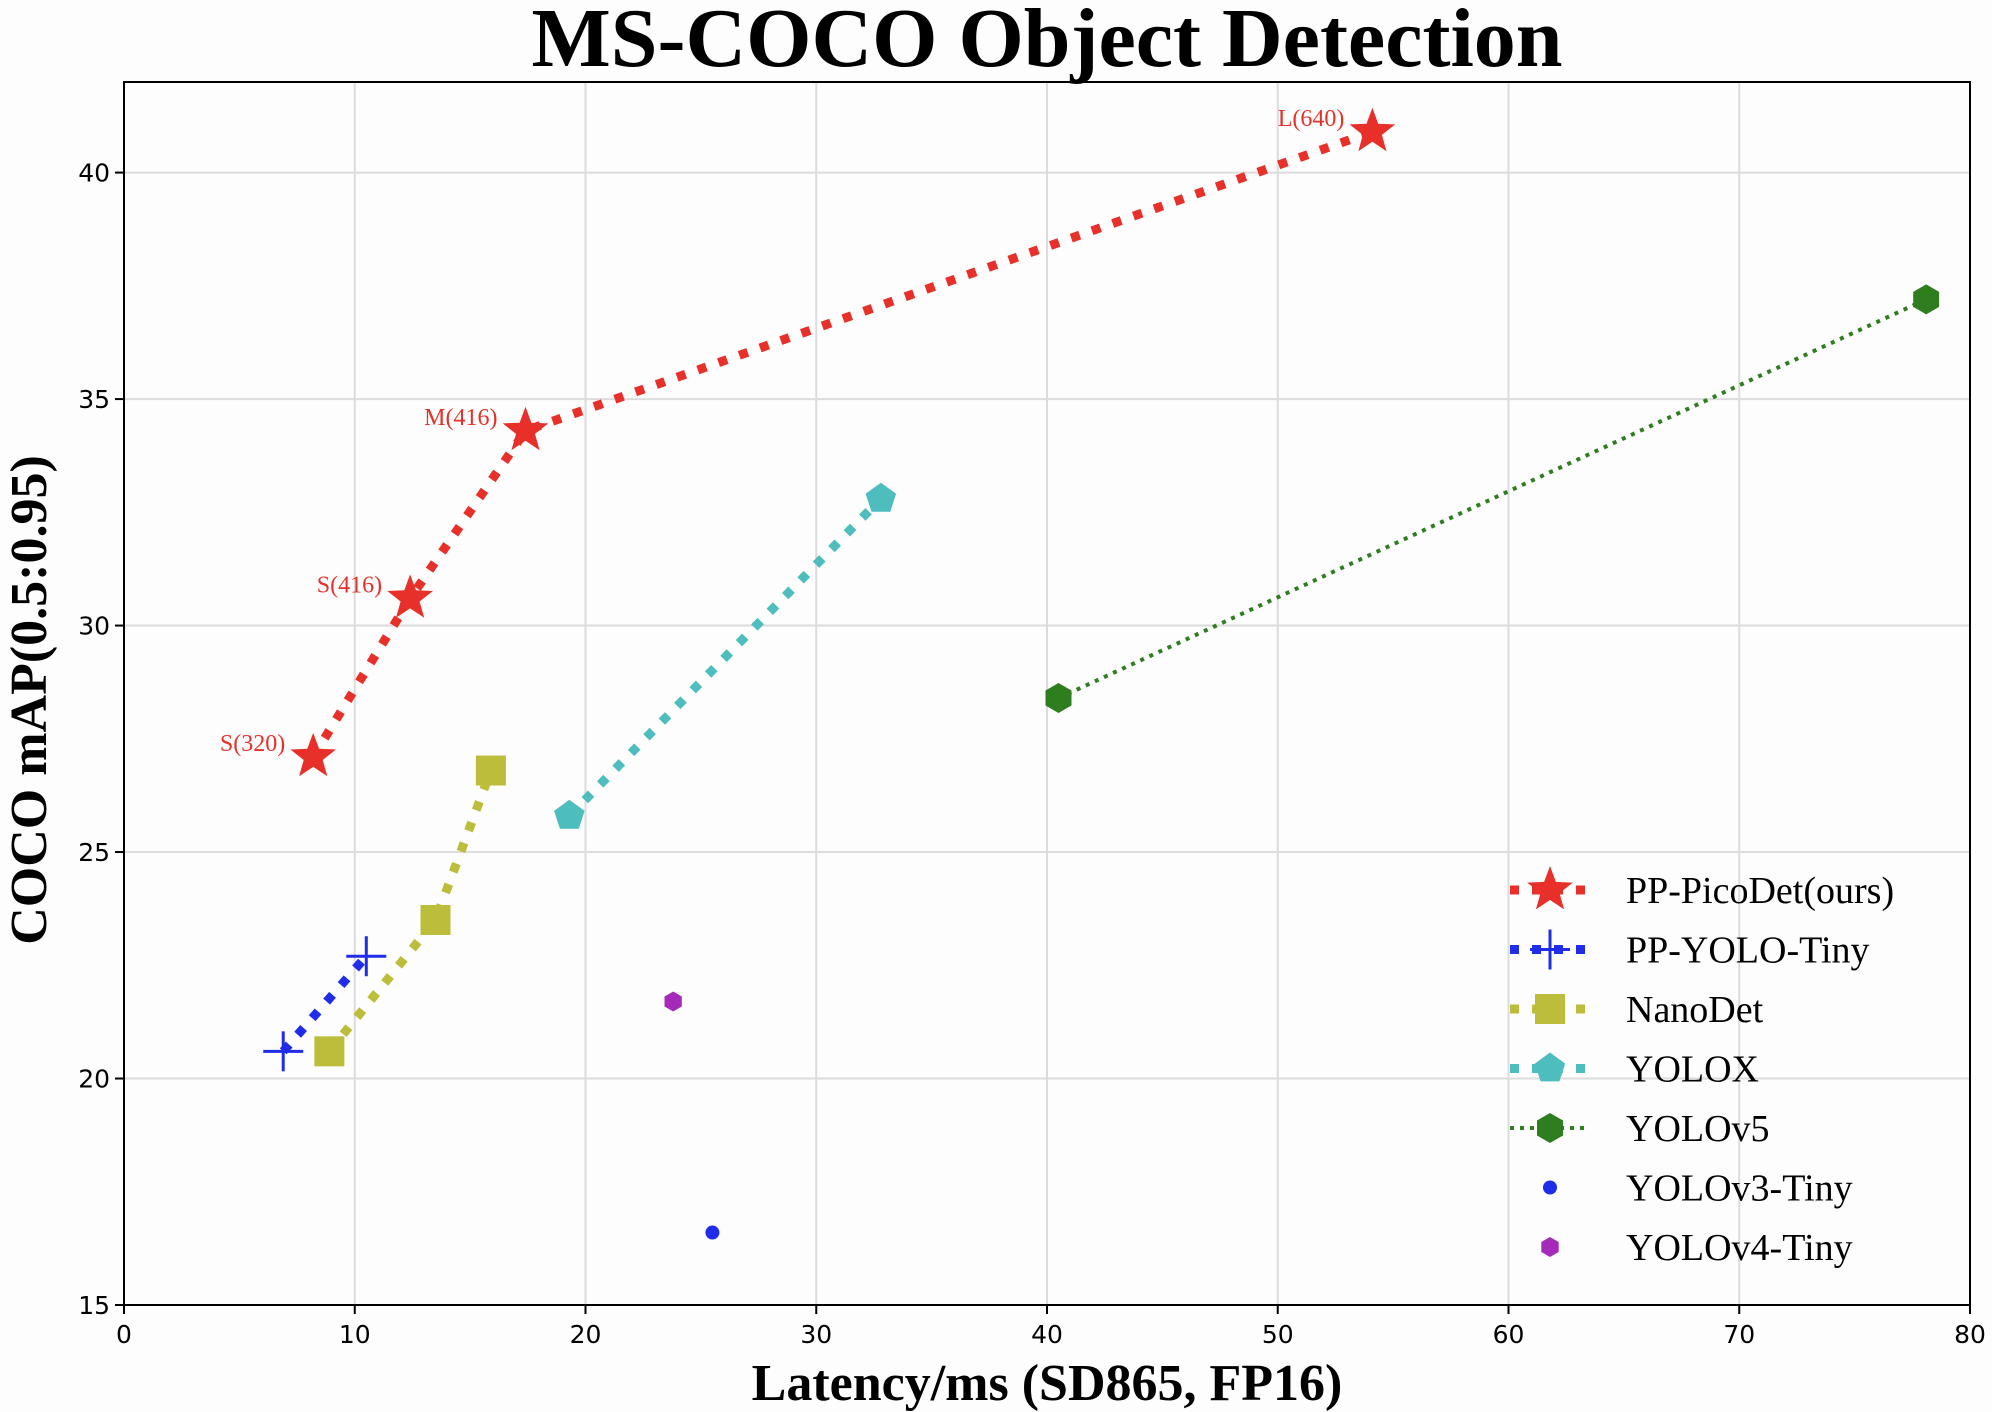 The width and height of the screenshot is (1992, 1412). I want to click on x-tick-label: 20, so click(586, 1334).